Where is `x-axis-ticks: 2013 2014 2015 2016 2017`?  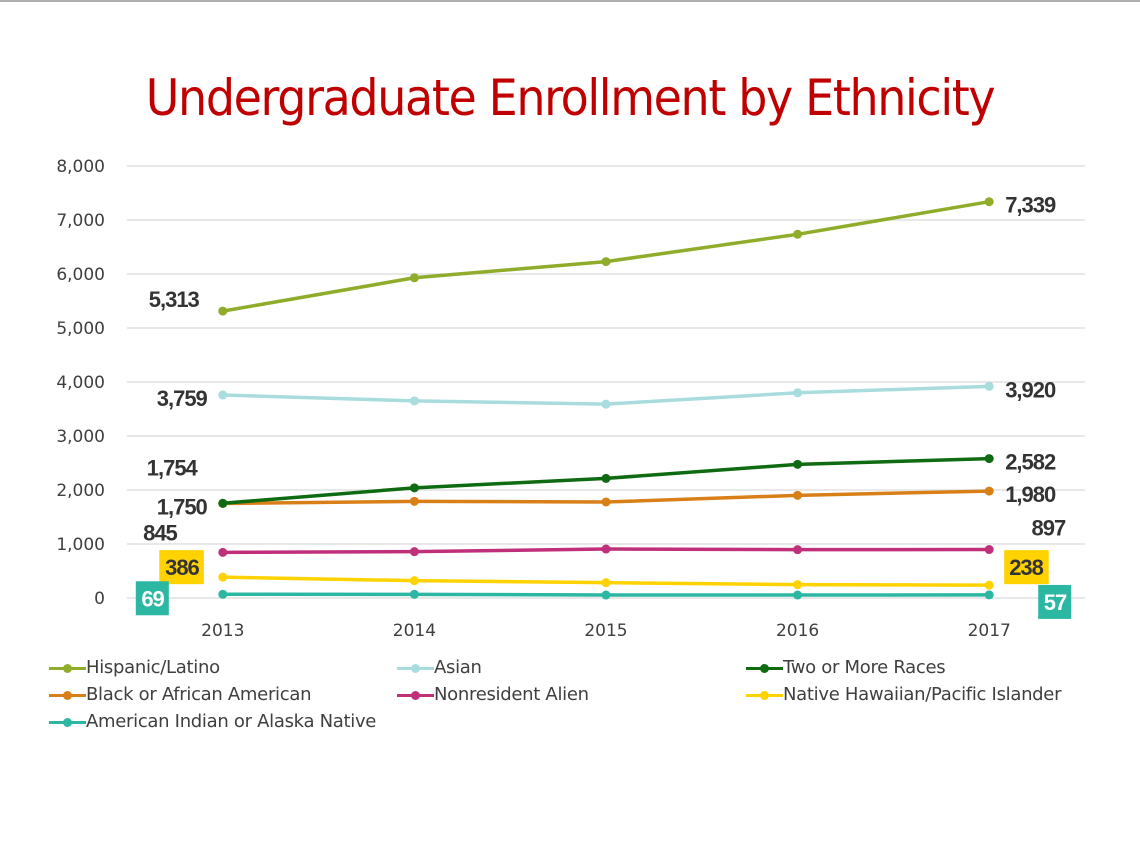 x-axis-ticks: 2013 2014 2015 2016 2017 is located at coordinates (606, 631).